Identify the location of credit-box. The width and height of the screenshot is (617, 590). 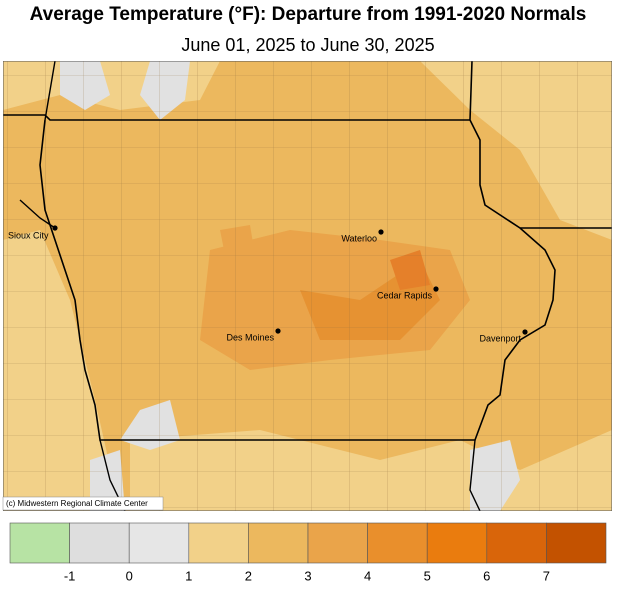
(83, 503).